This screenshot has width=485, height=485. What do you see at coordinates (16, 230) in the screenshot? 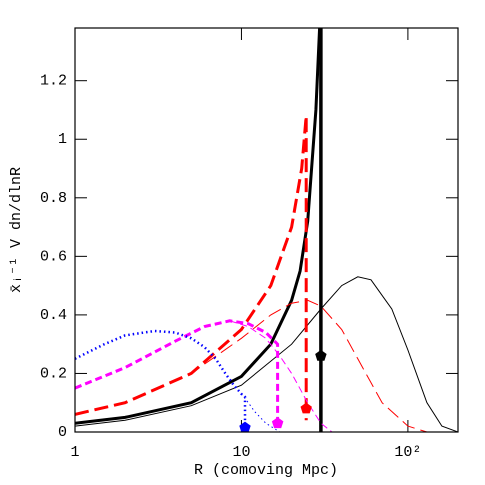
I see `y-axis-label: x̄ᵢ⁻¹ V dn/dlnR` at bounding box center [16, 230].